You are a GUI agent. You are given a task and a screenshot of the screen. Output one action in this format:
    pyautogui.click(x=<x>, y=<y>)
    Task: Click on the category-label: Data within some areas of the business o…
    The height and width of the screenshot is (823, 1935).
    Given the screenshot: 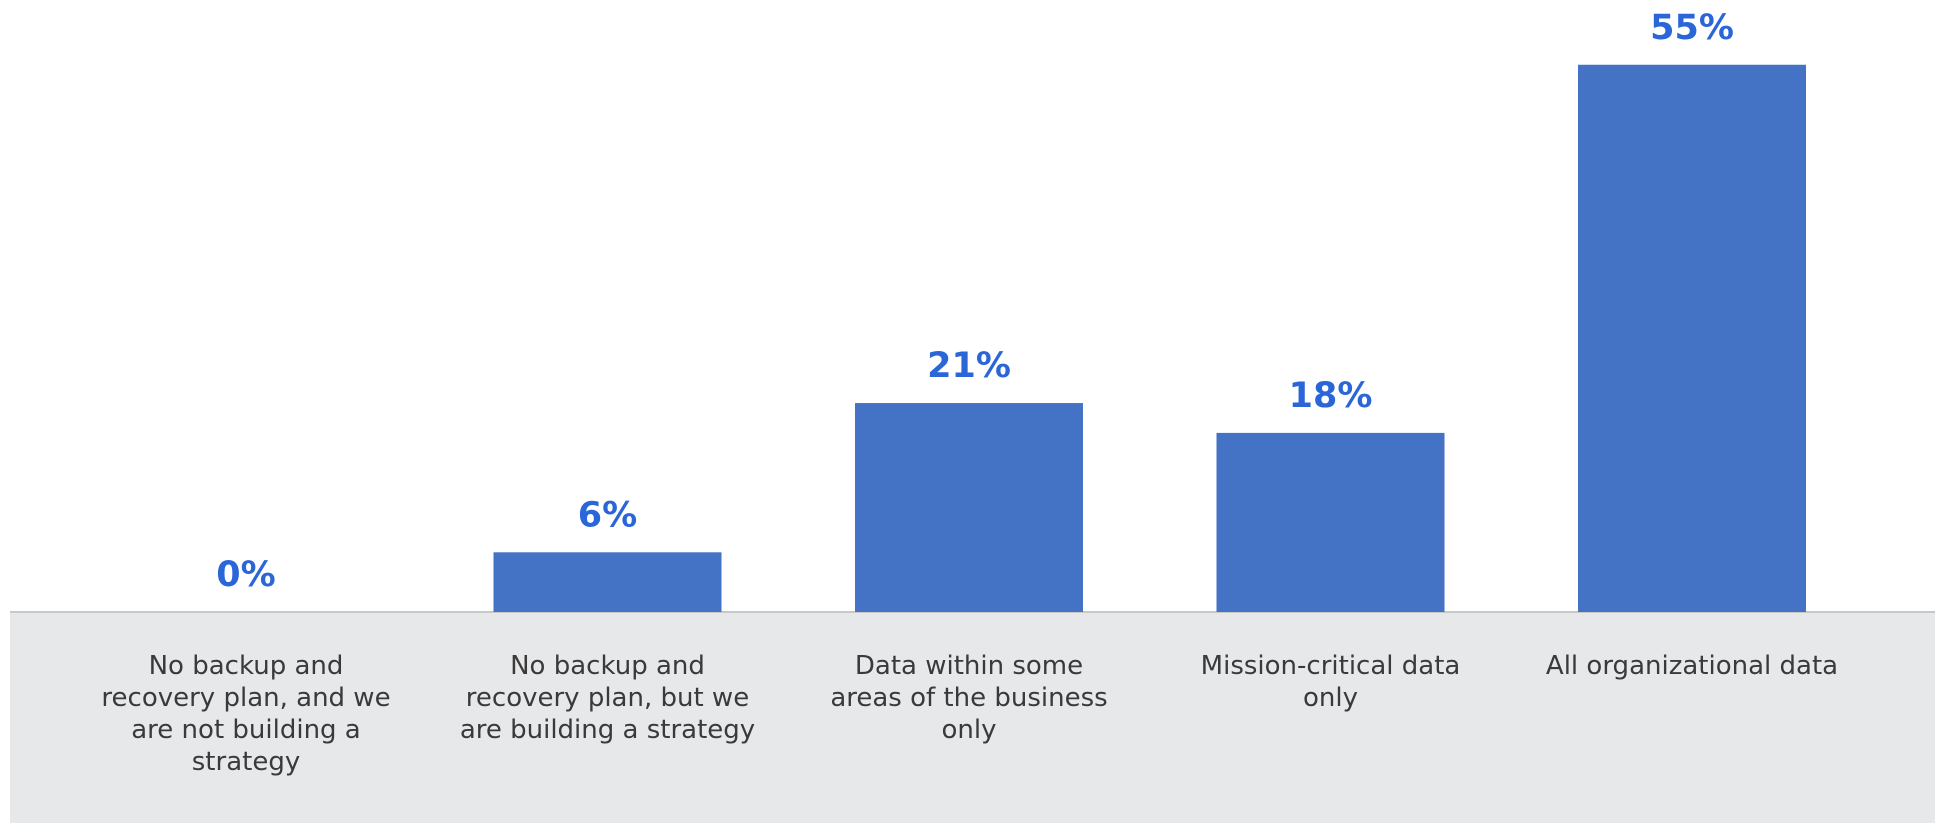 What is the action you would take?
    pyautogui.click(x=969, y=698)
    